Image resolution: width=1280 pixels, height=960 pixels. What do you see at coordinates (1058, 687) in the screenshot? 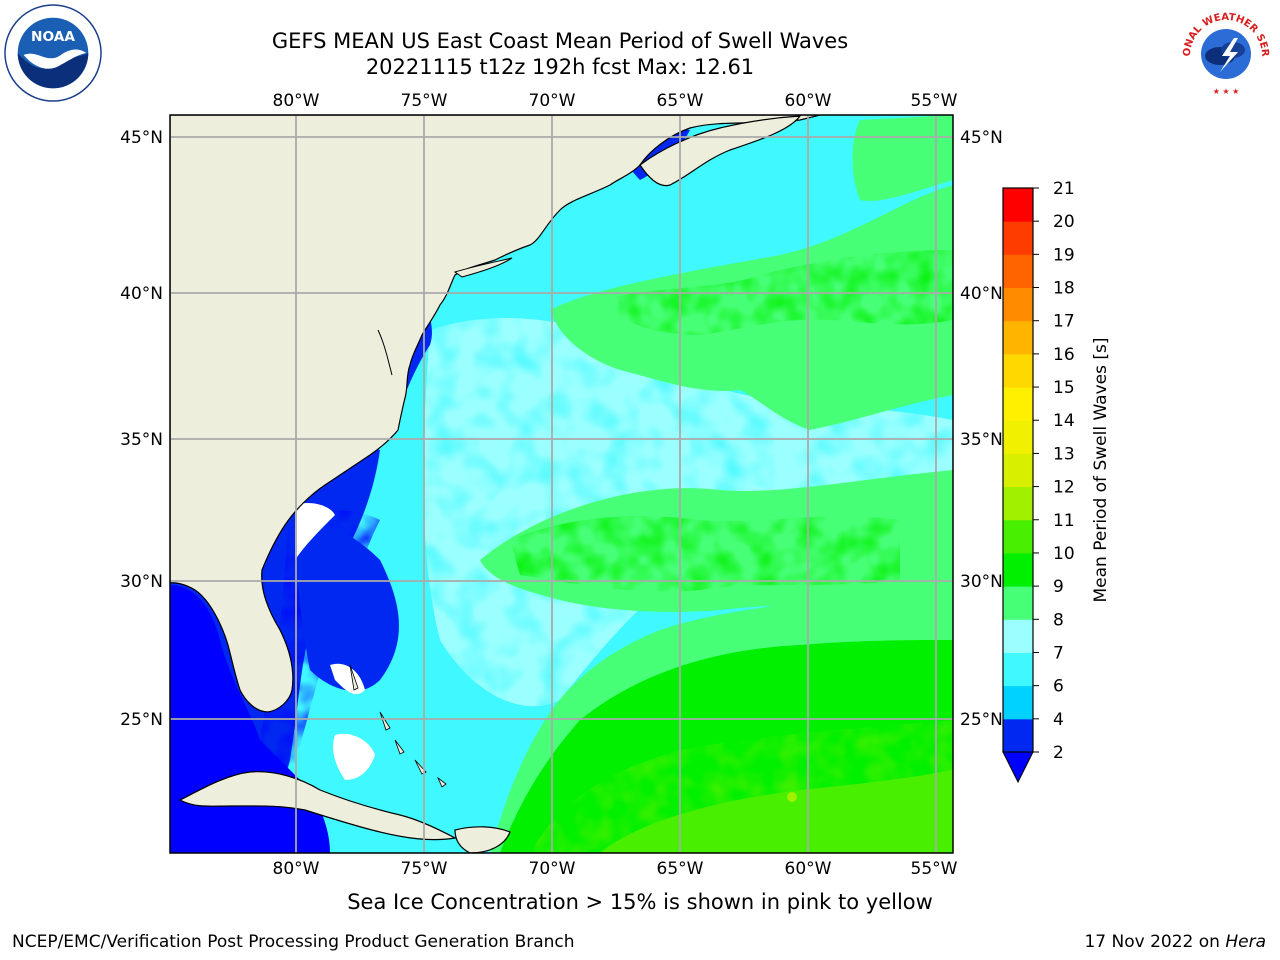
I see `colorbar-tick-label: 6` at bounding box center [1058, 687].